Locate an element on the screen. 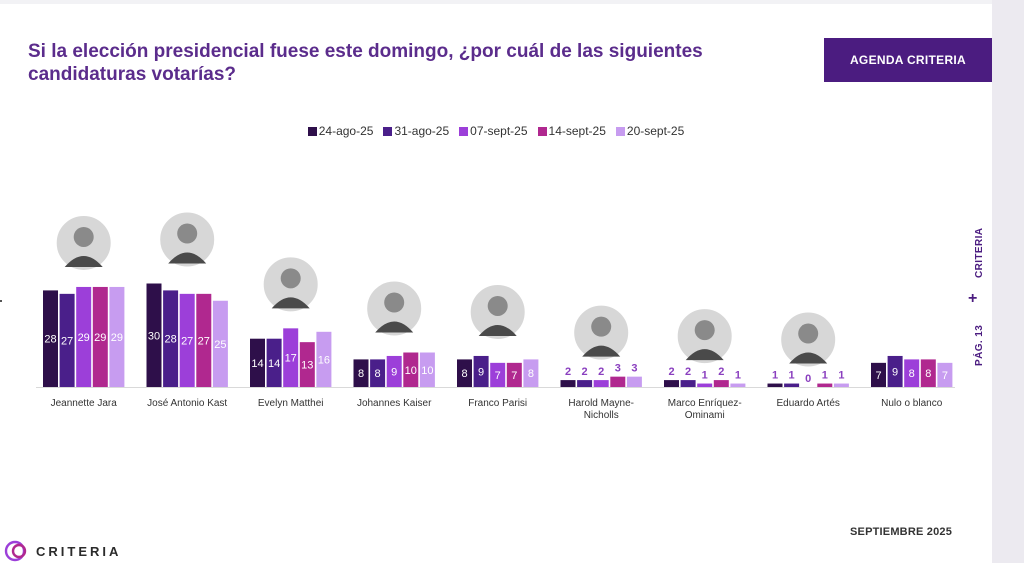  data-label: 13 is located at coordinates (307, 366).